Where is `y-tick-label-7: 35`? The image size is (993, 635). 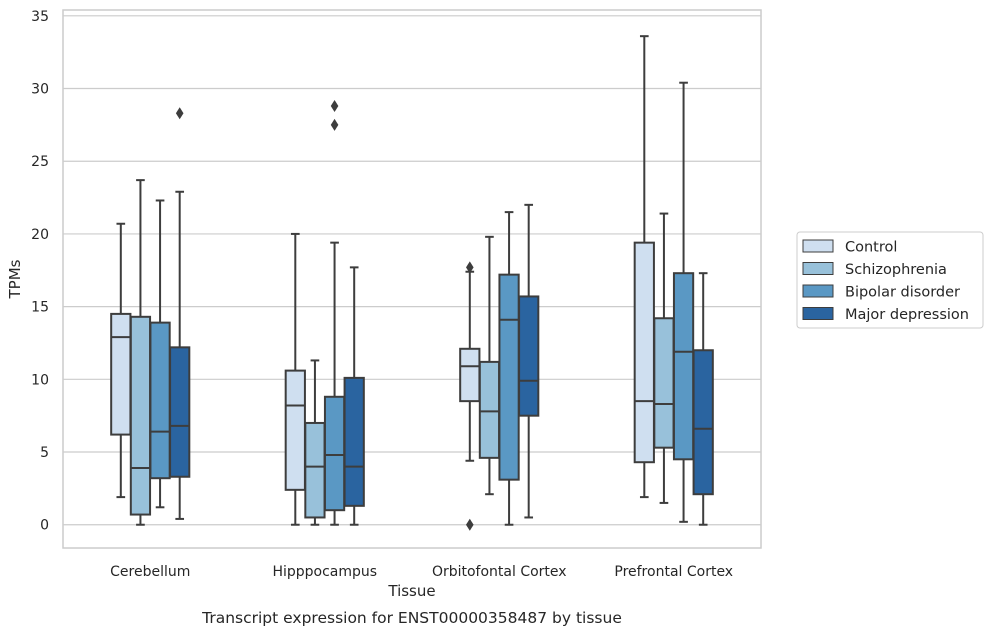
y-tick-label-7: 35 is located at coordinates (40, 17).